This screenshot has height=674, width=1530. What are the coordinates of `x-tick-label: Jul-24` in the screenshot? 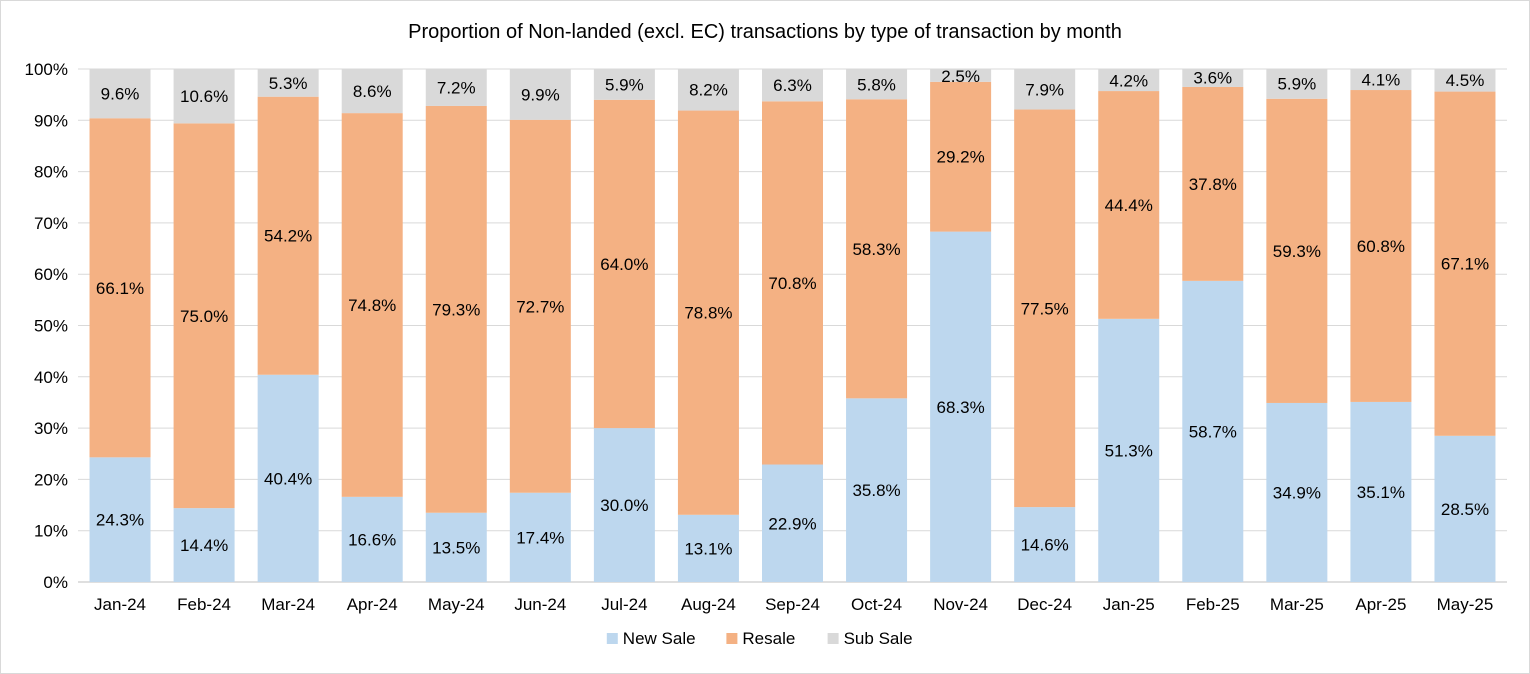 It's located at (624, 604).